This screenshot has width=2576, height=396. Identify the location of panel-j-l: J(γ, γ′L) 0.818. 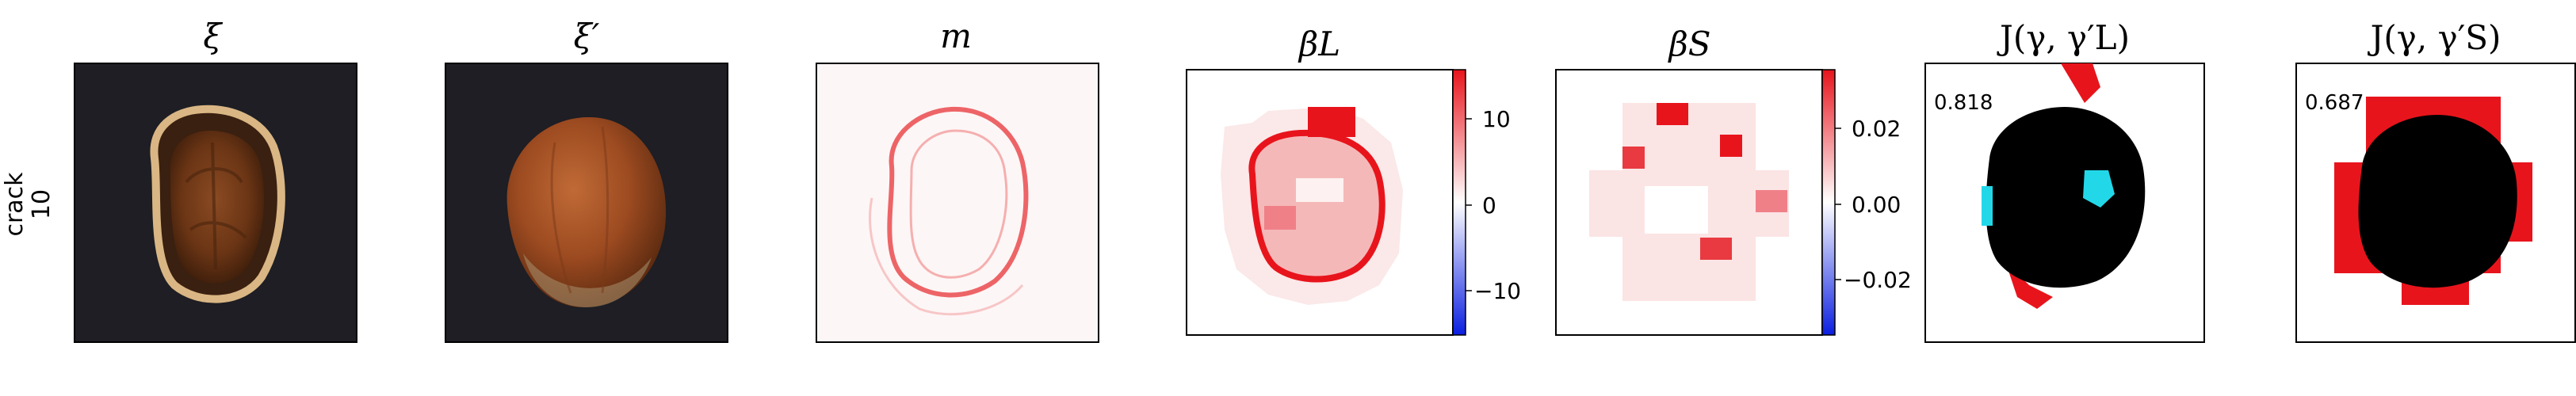
(2064, 180).